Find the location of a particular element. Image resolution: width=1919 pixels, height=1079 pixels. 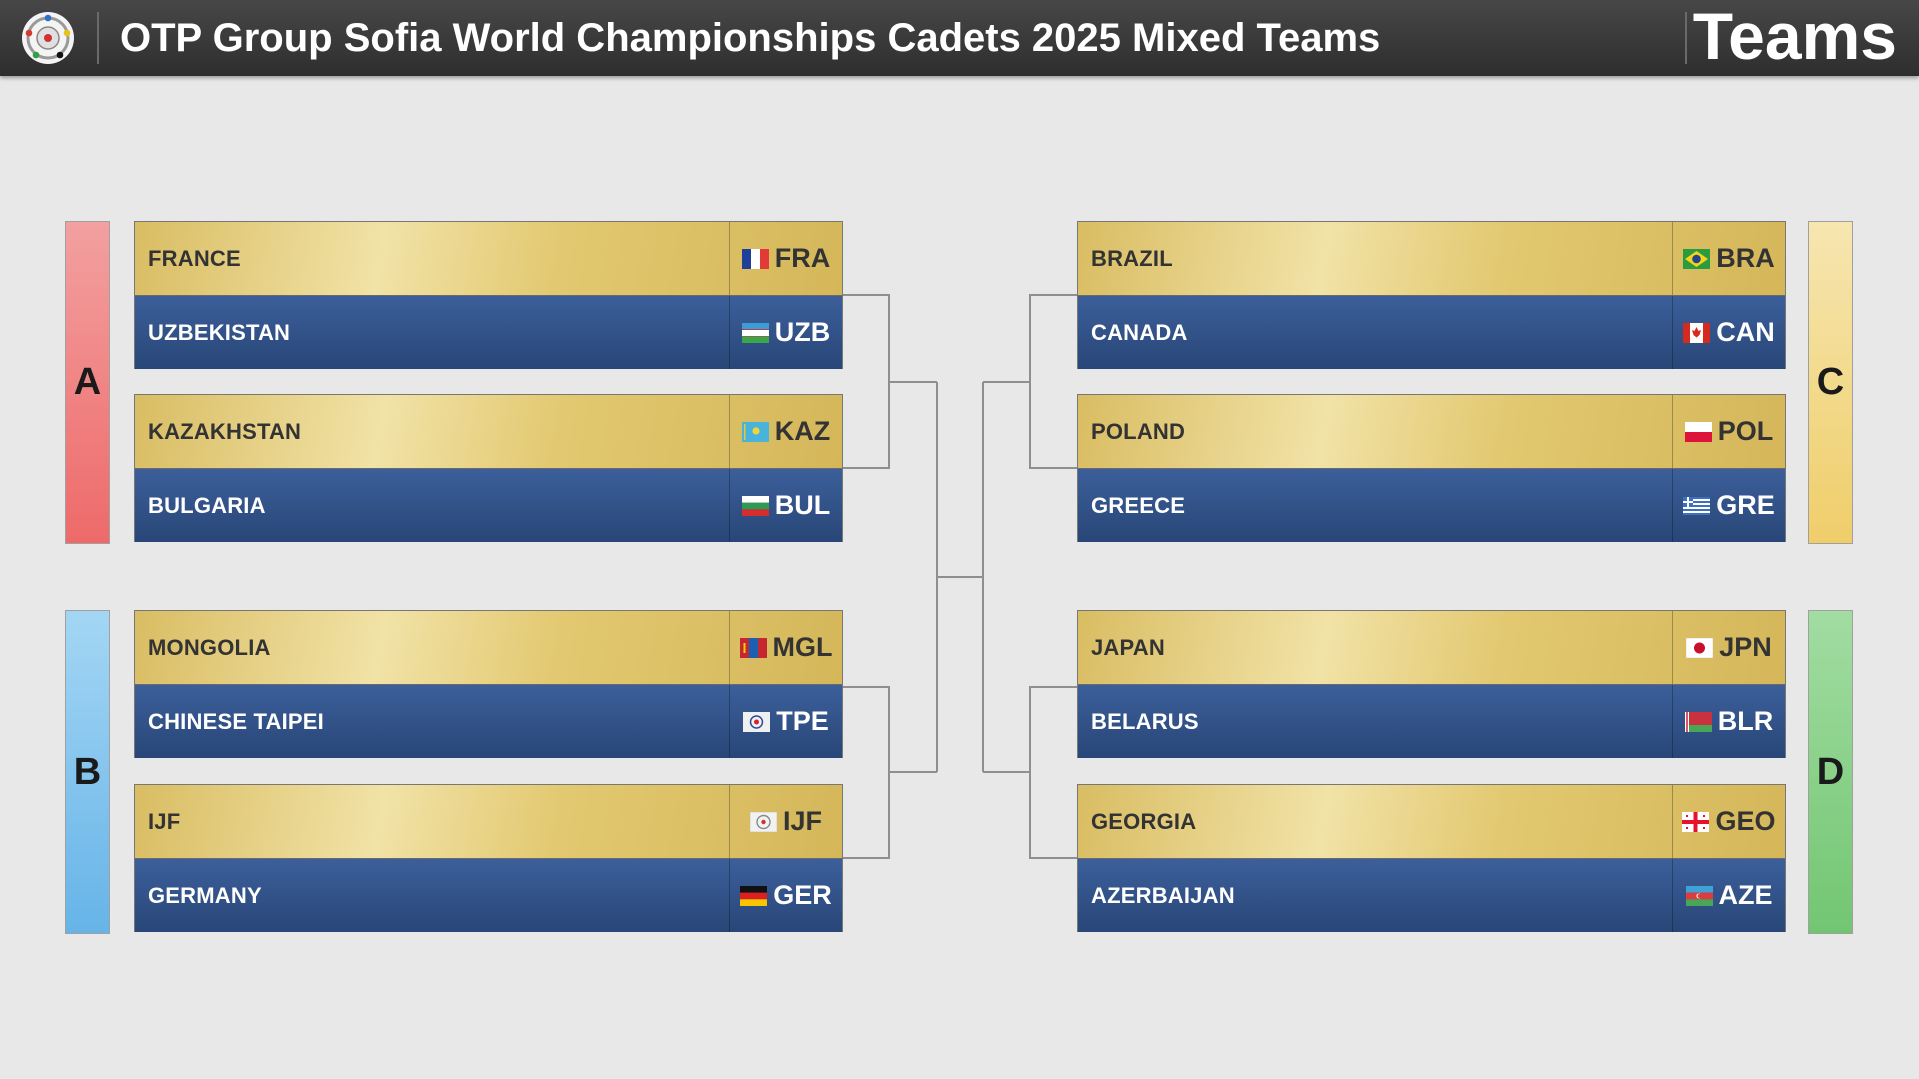

team-code: JPN is located at coordinates (1745, 647).